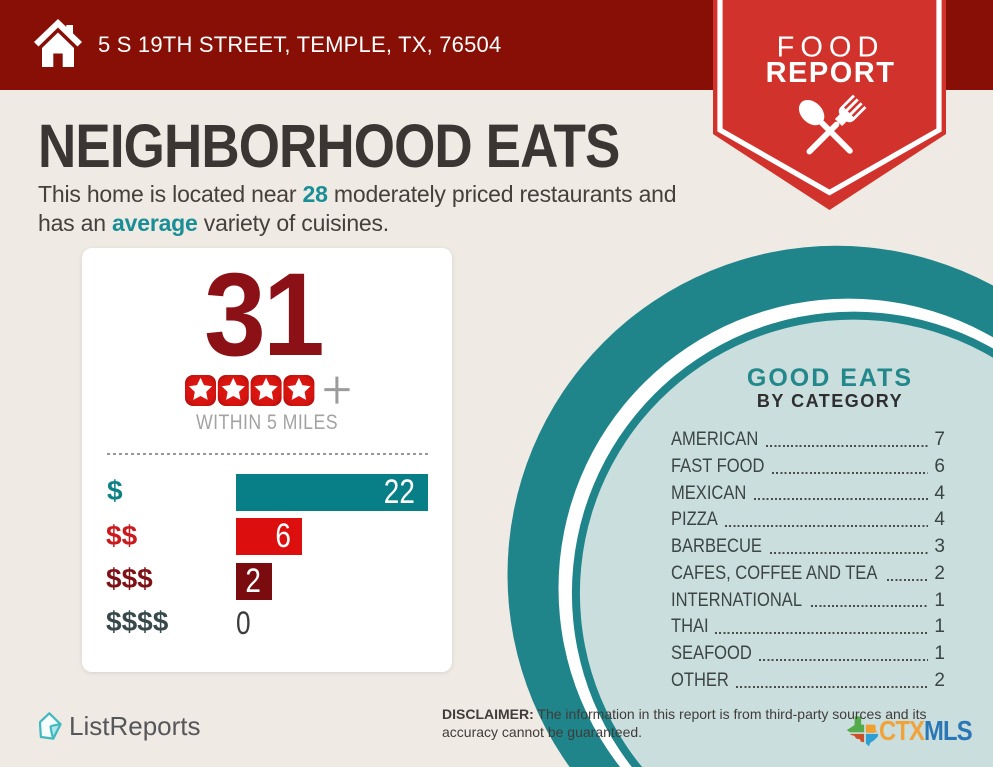 Image resolution: width=993 pixels, height=767 pixels. Describe the element at coordinates (831, 73) in the screenshot. I see `svg-text: REPORT` at that location.